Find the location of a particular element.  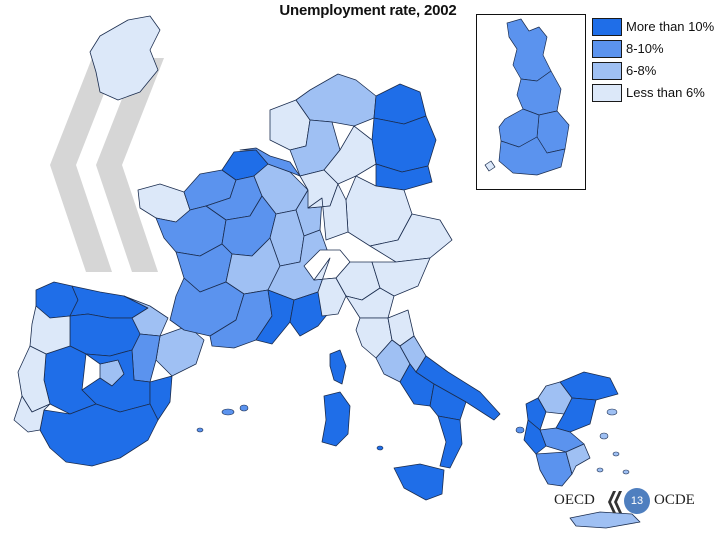

region-germany-mecklenburg is located at coordinates (400, 104).